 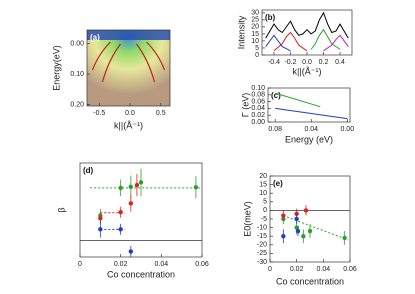 I want to click on x-tick-label: 0.00, so click(x=347, y=129).